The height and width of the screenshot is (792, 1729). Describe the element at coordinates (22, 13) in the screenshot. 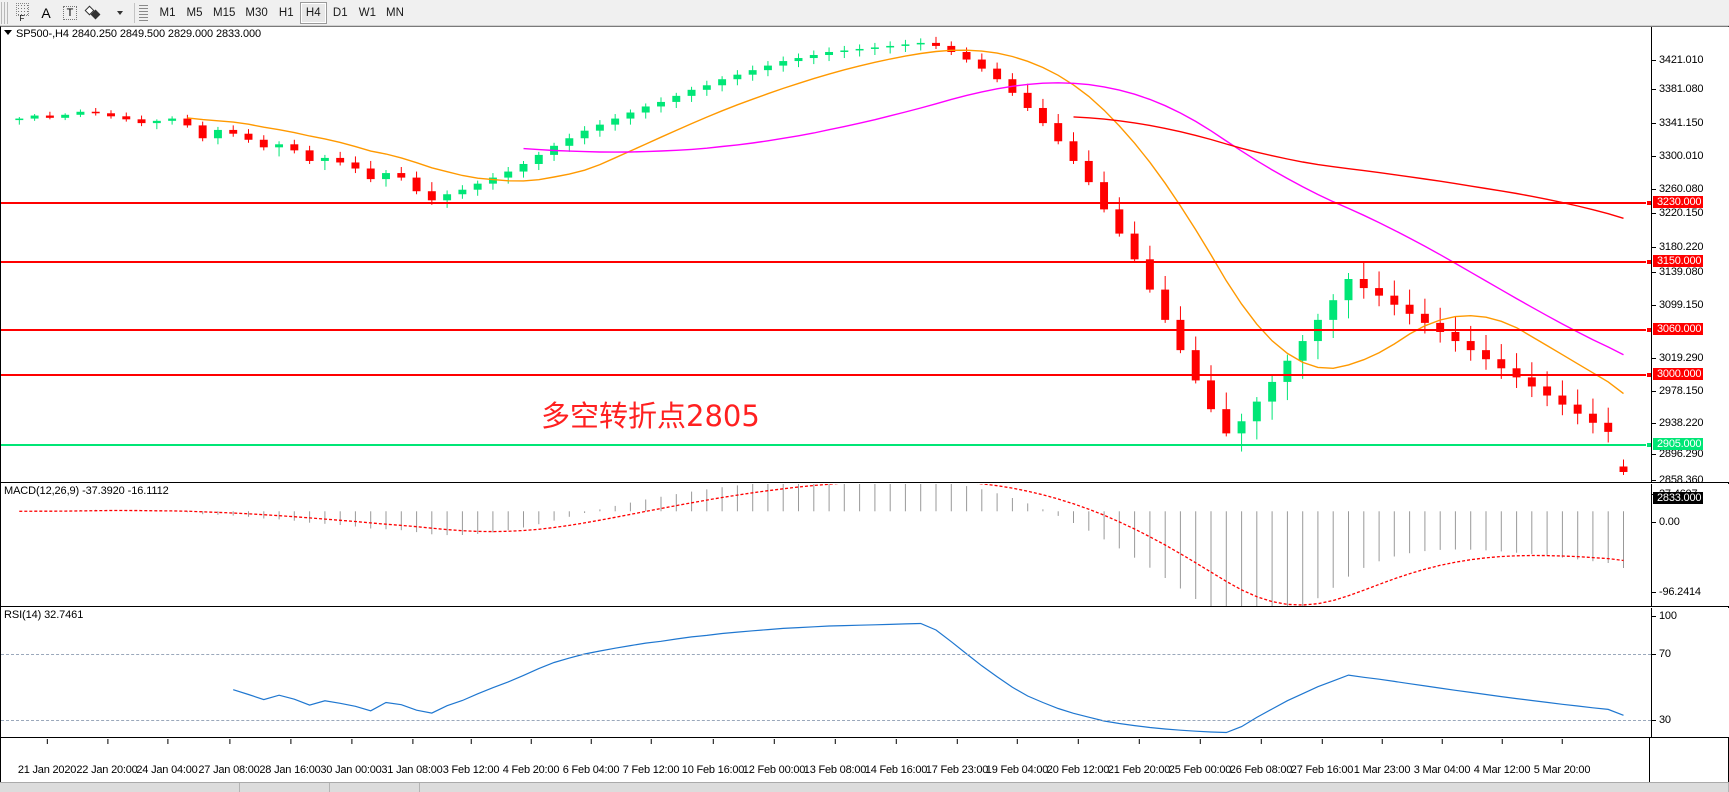

I see `crosshair-tool-button: F` at that location.